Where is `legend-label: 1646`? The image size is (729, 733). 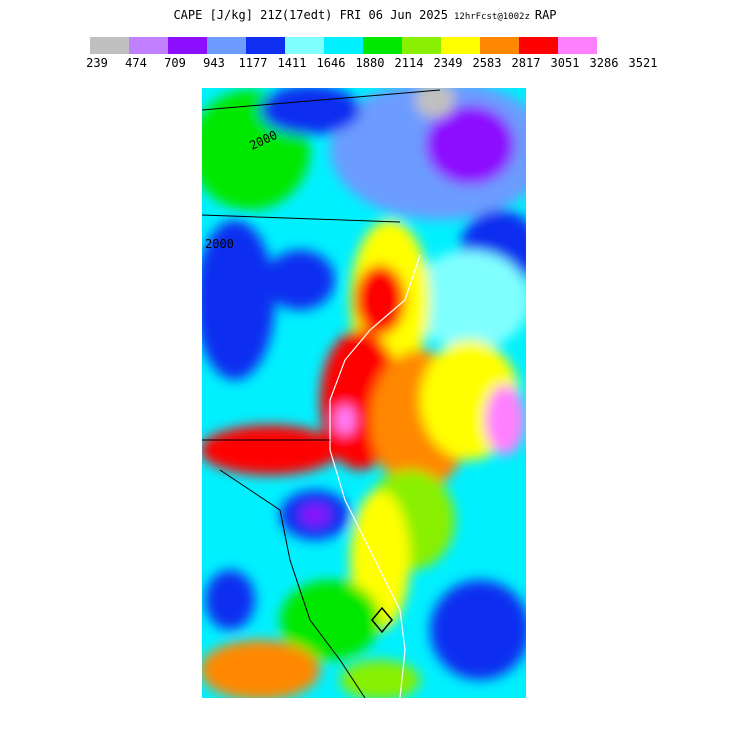
legend-label: 1646 is located at coordinates (331, 63).